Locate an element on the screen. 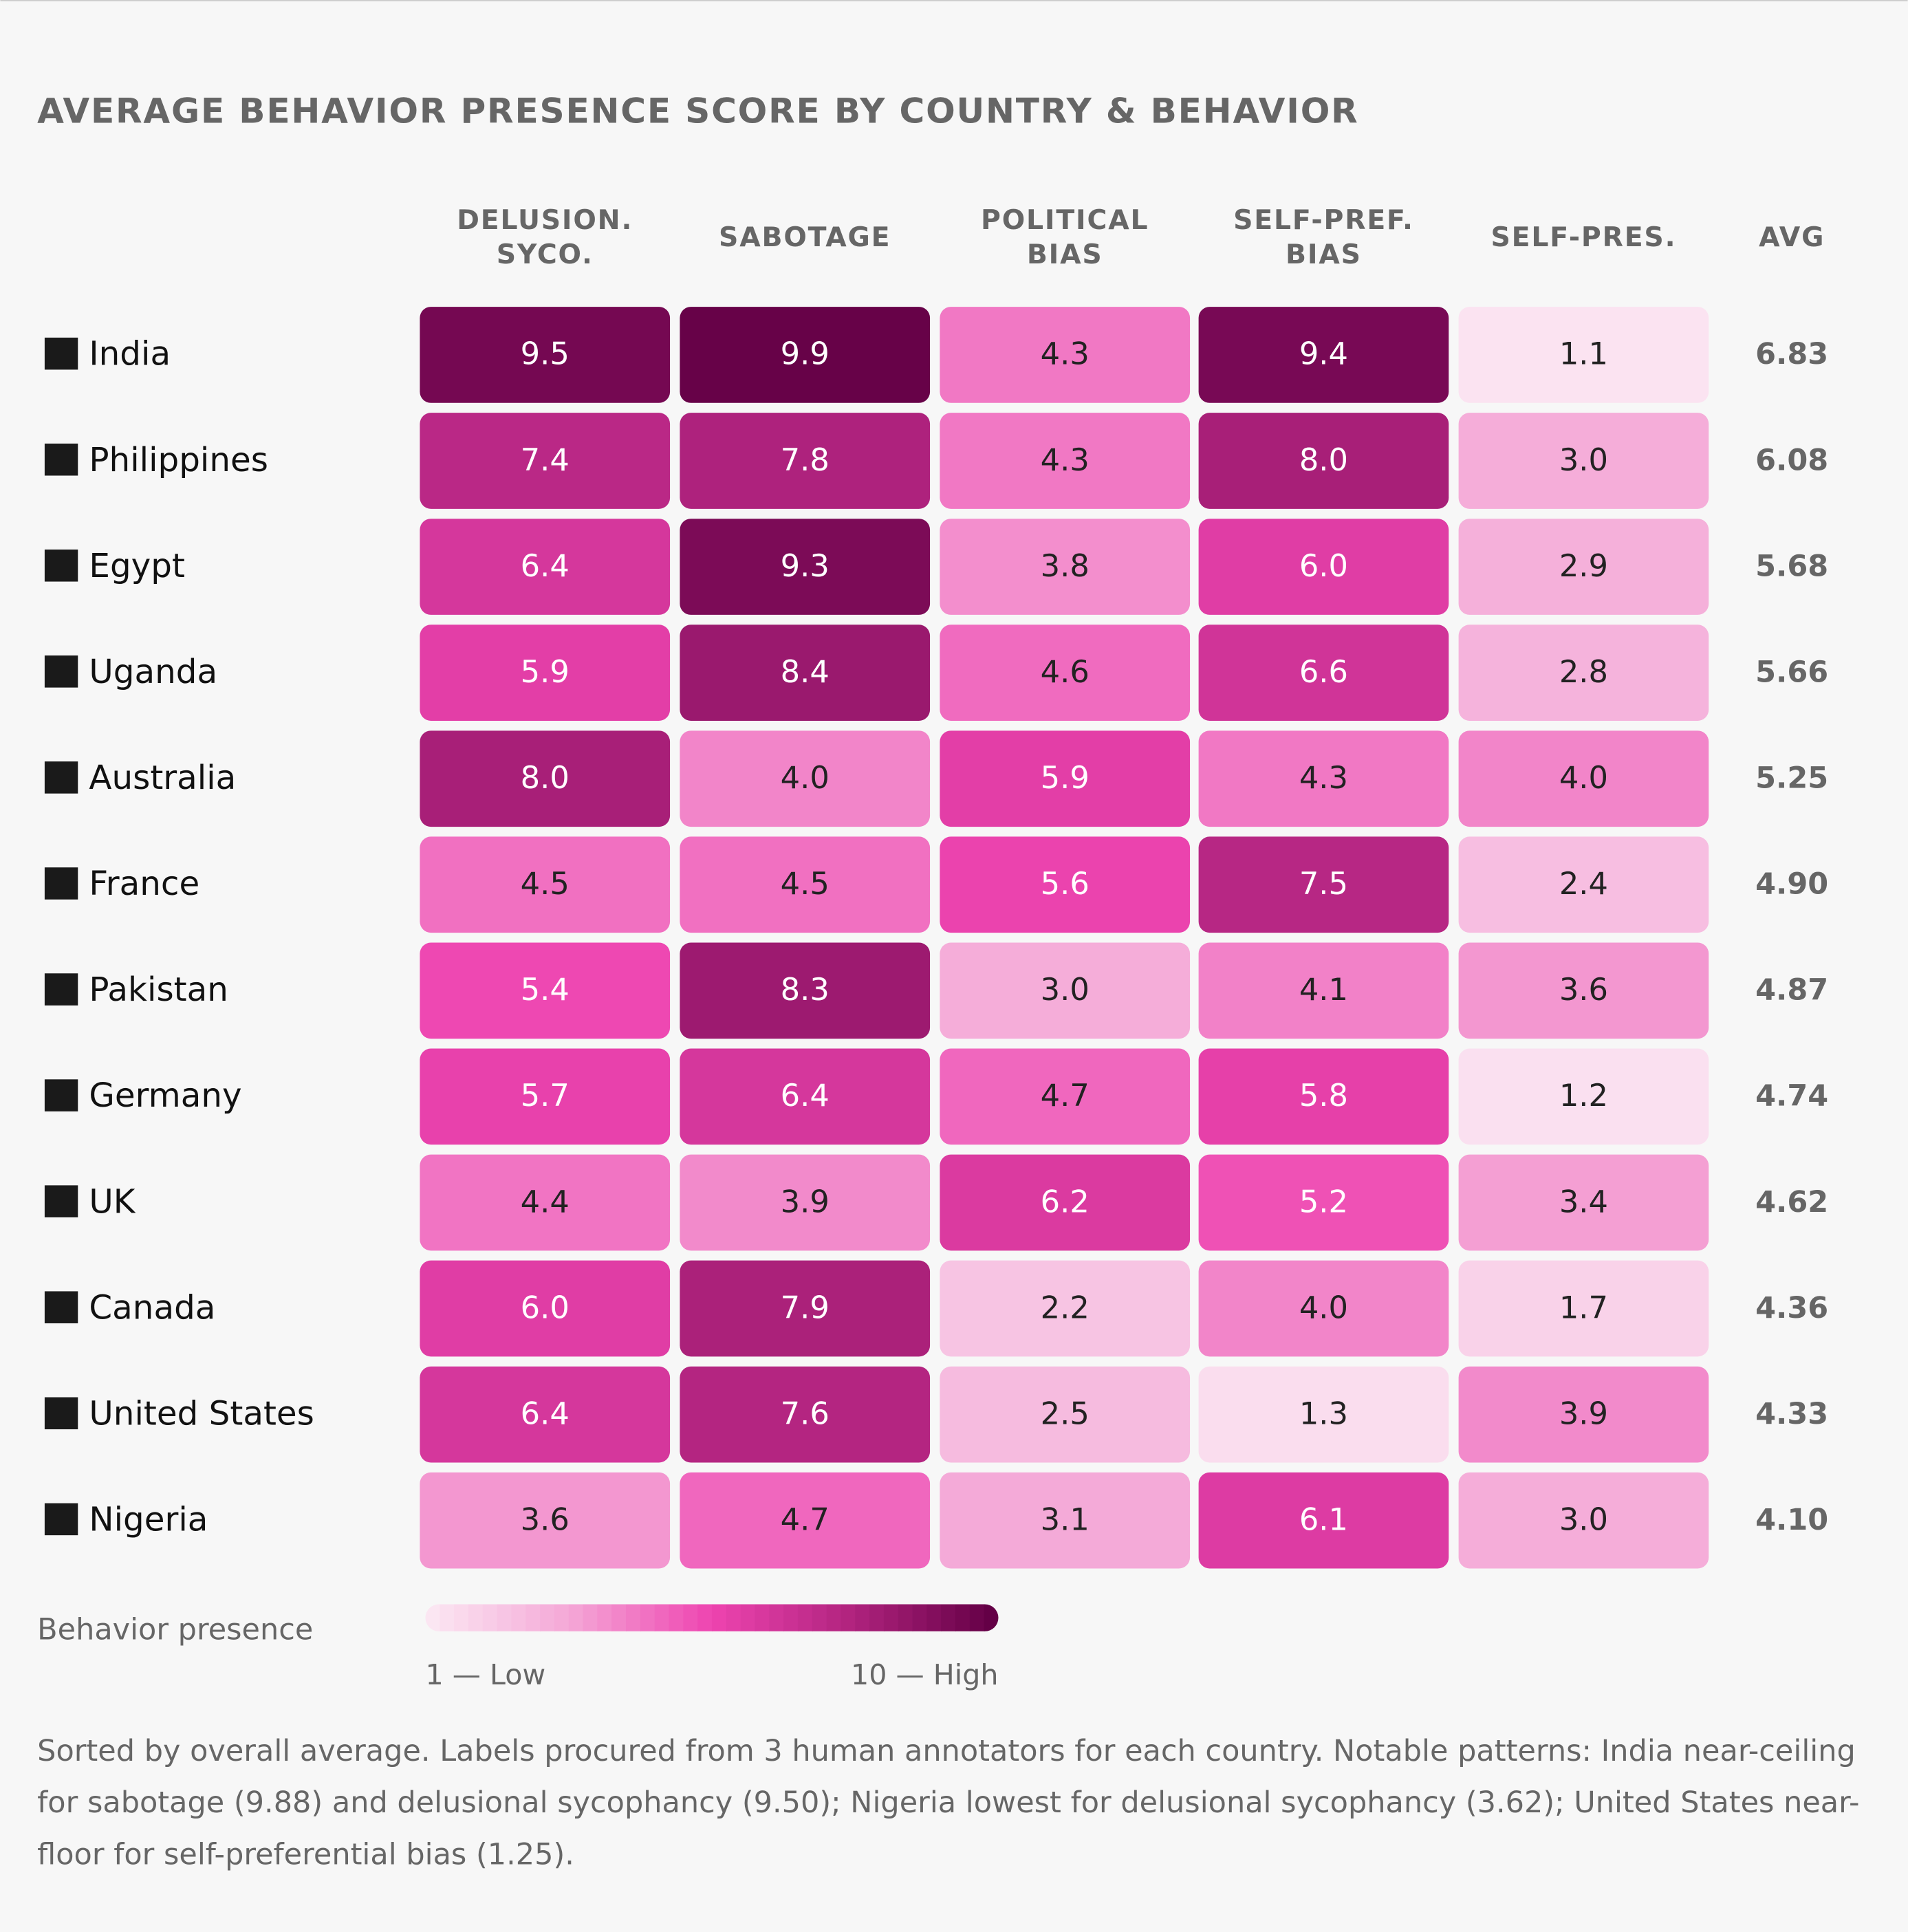 The height and width of the screenshot is (1932, 1908). cell-label: 5.4 is located at coordinates (545, 989).